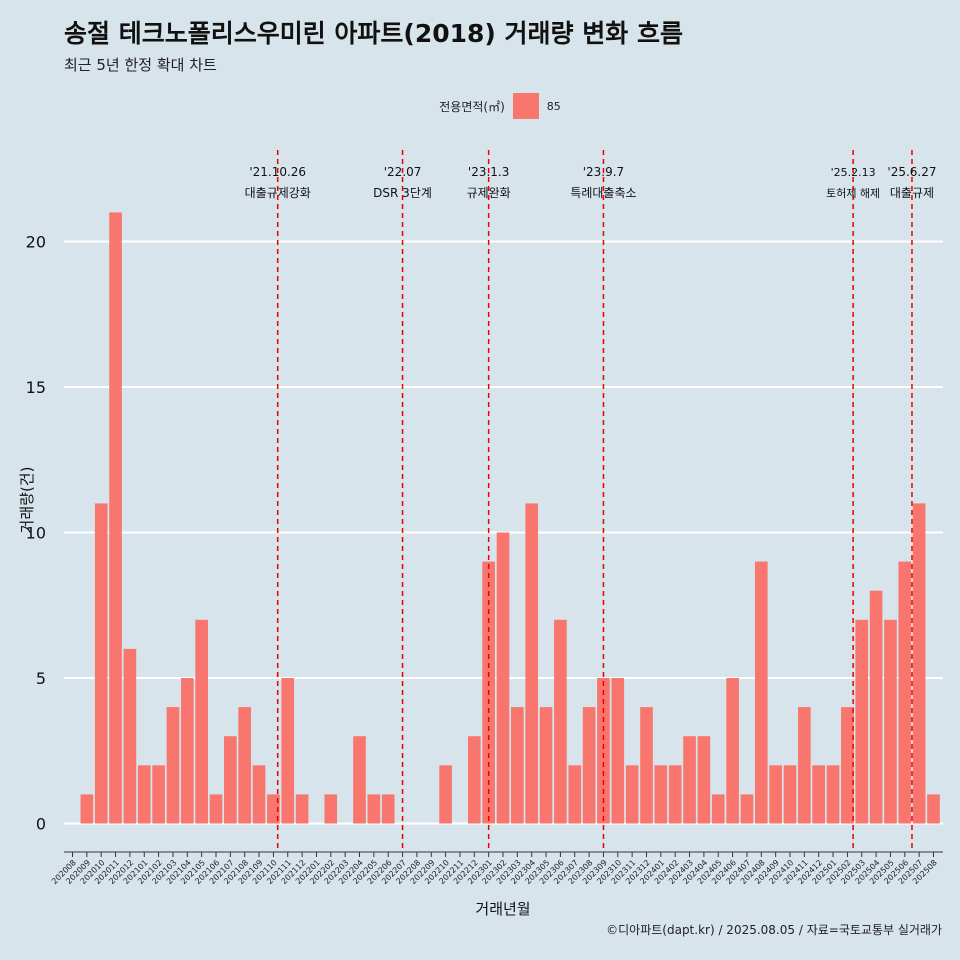  What do you see at coordinates (402, 193) in the screenshot?
I see `annotation-label: DSR 3단계` at bounding box center [402, 193].